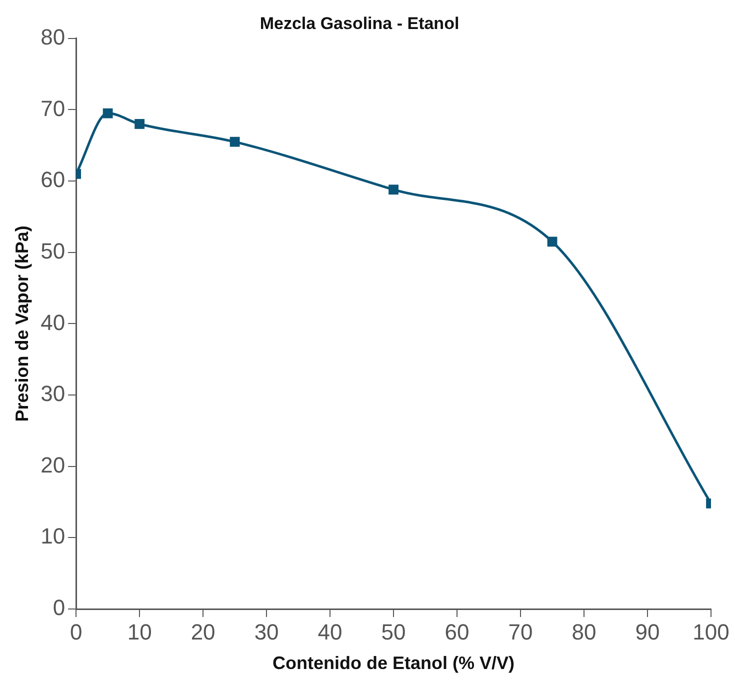 The image size is (735, 689). I want to click on x-tick-label: 70, so click(520, 631).